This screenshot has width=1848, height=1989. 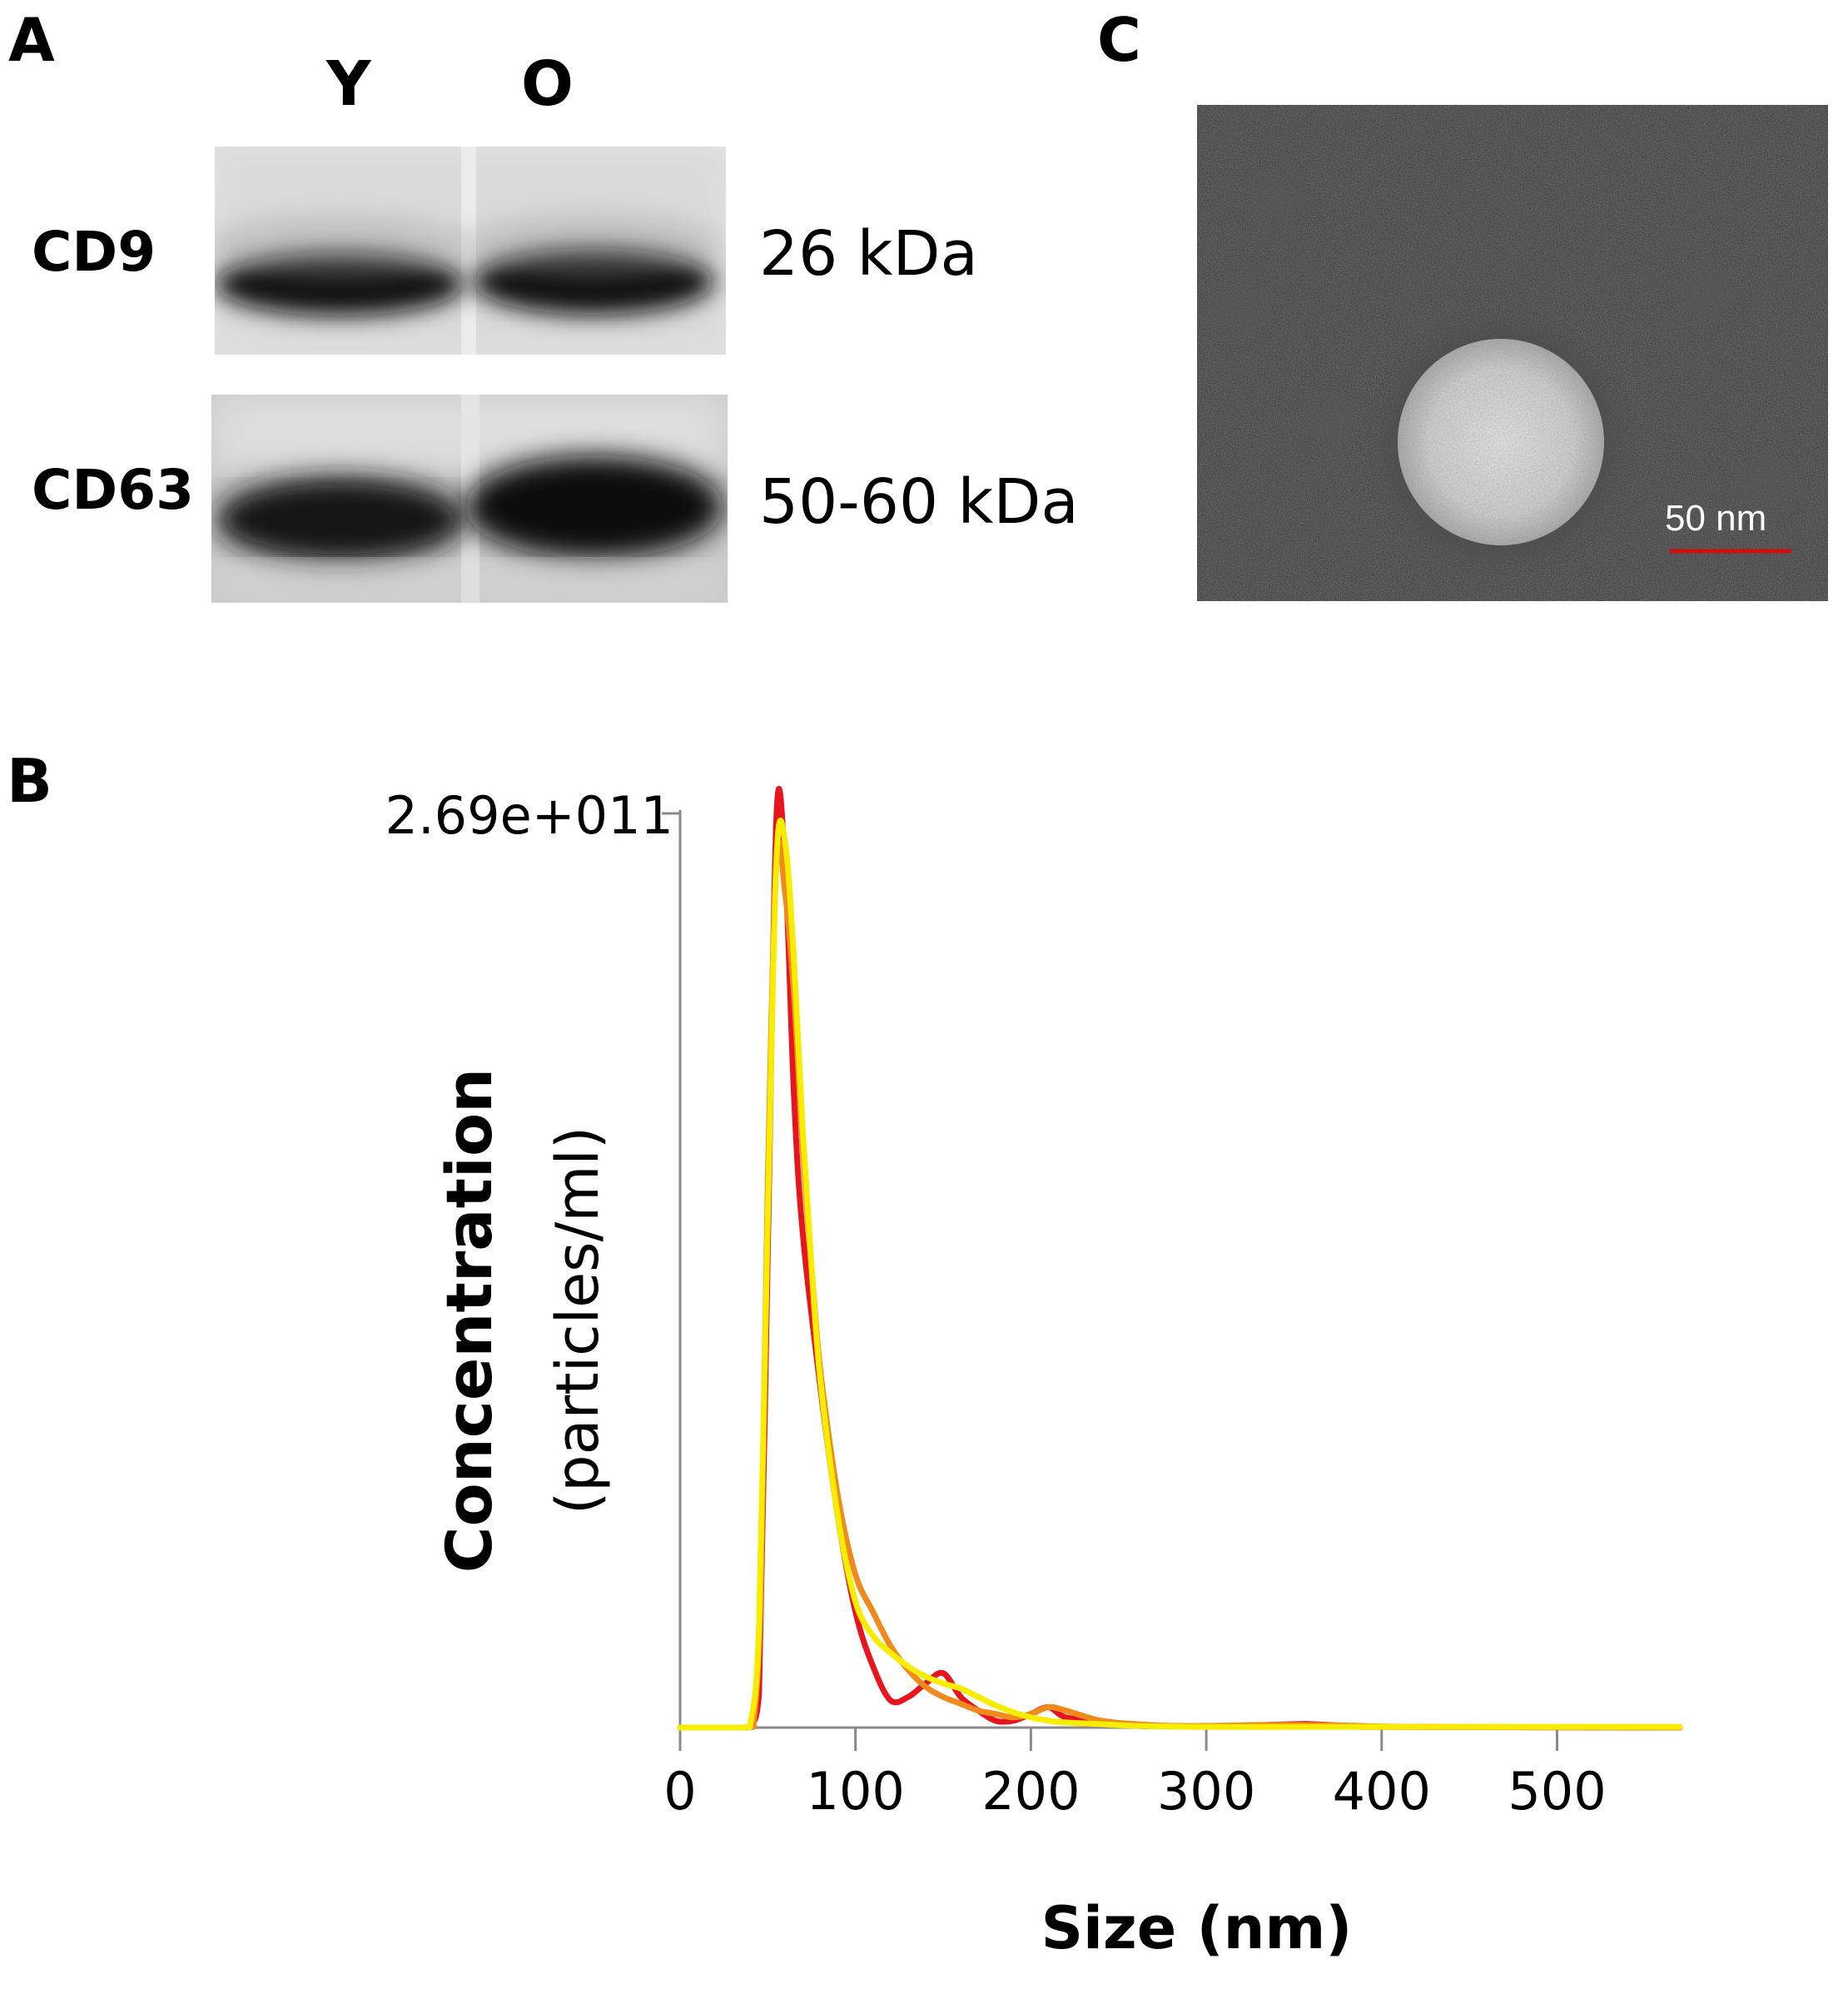 I want to click on lane-label-y: Y, so click(x=348, y=84).